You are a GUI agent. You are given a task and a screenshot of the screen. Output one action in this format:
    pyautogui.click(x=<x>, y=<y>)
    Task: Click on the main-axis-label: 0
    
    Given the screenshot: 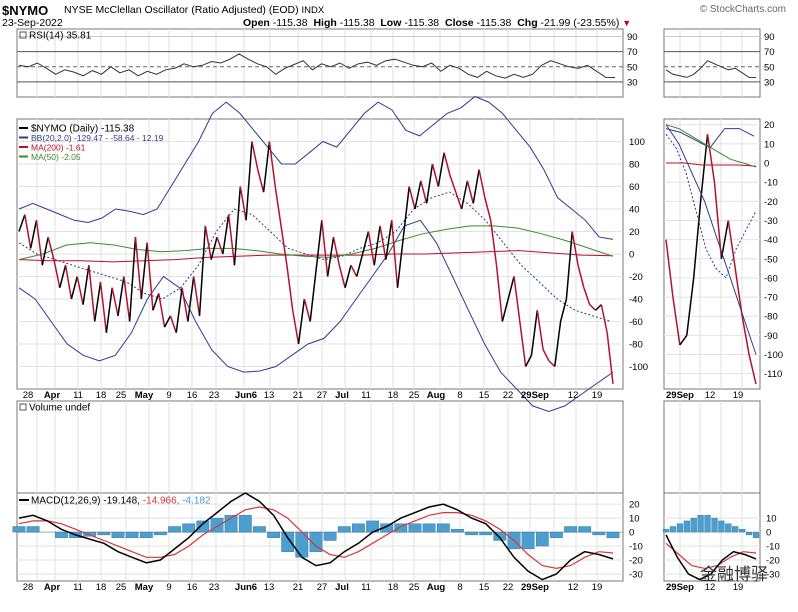 What is the action you would take?
    pyautogui.click(x=631, y=255)
    